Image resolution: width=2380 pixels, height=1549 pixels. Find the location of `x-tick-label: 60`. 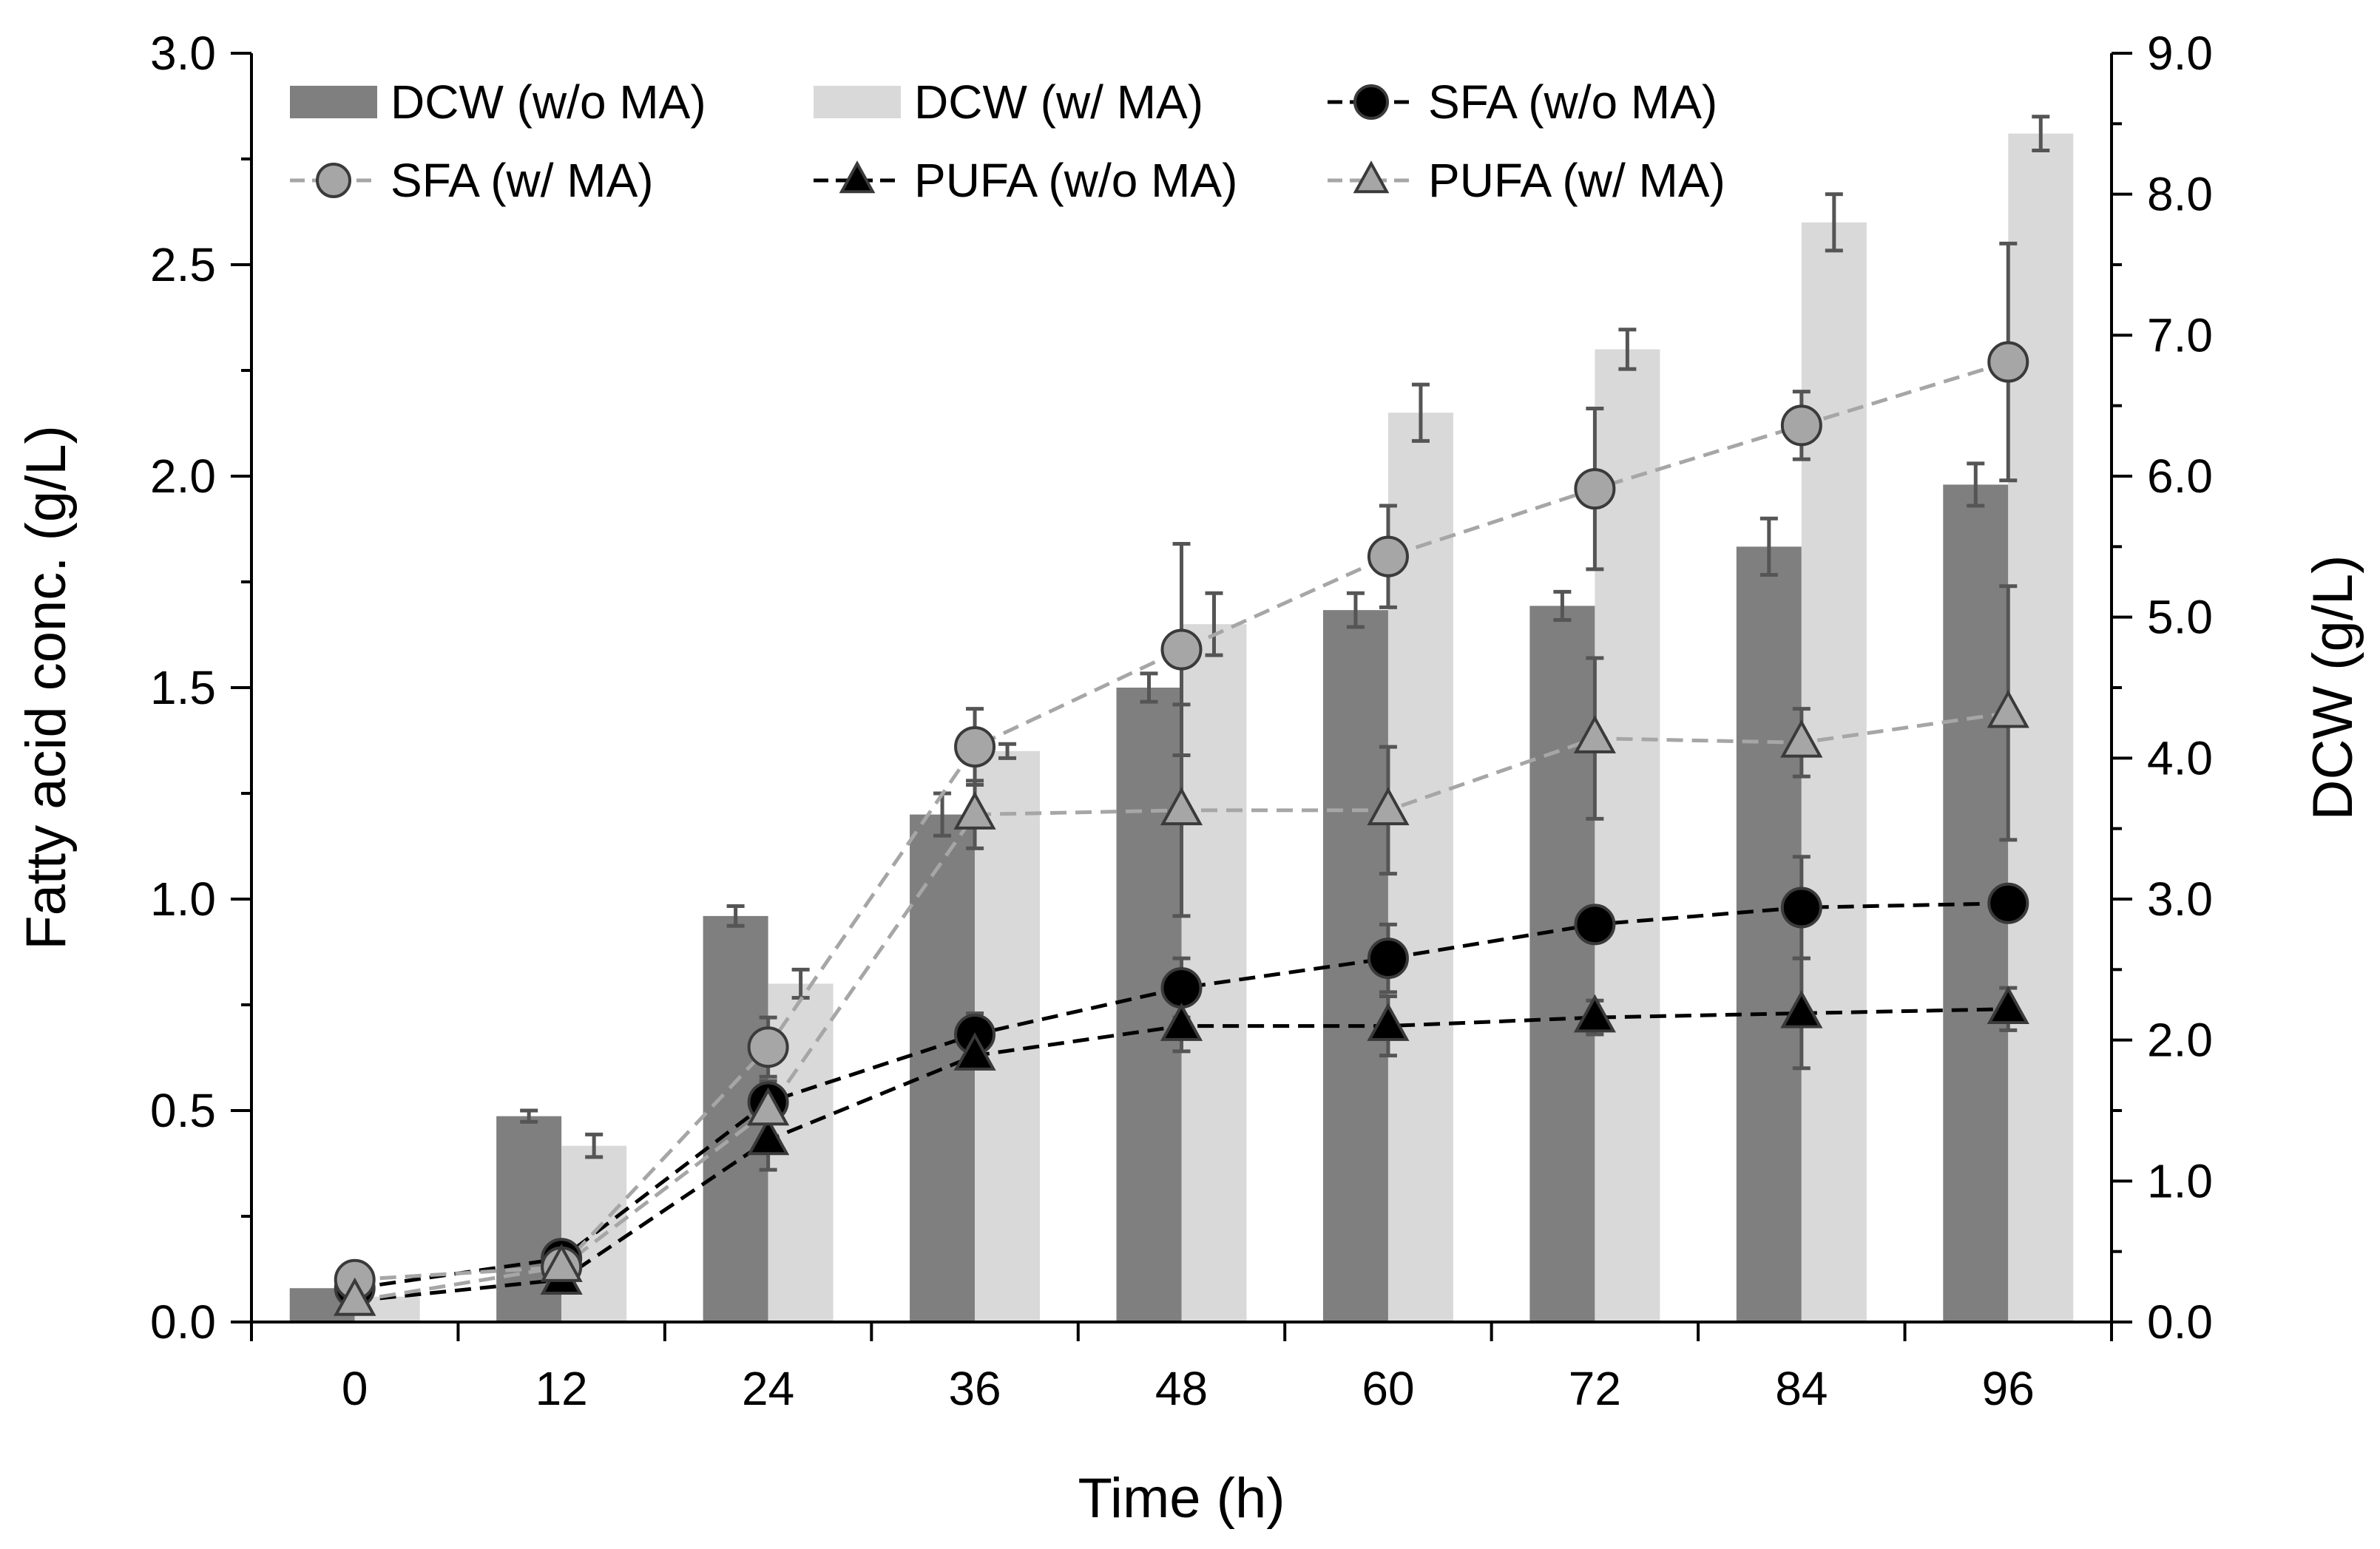

x-tick-label: 60 is located at coordinates (1388, 1388).